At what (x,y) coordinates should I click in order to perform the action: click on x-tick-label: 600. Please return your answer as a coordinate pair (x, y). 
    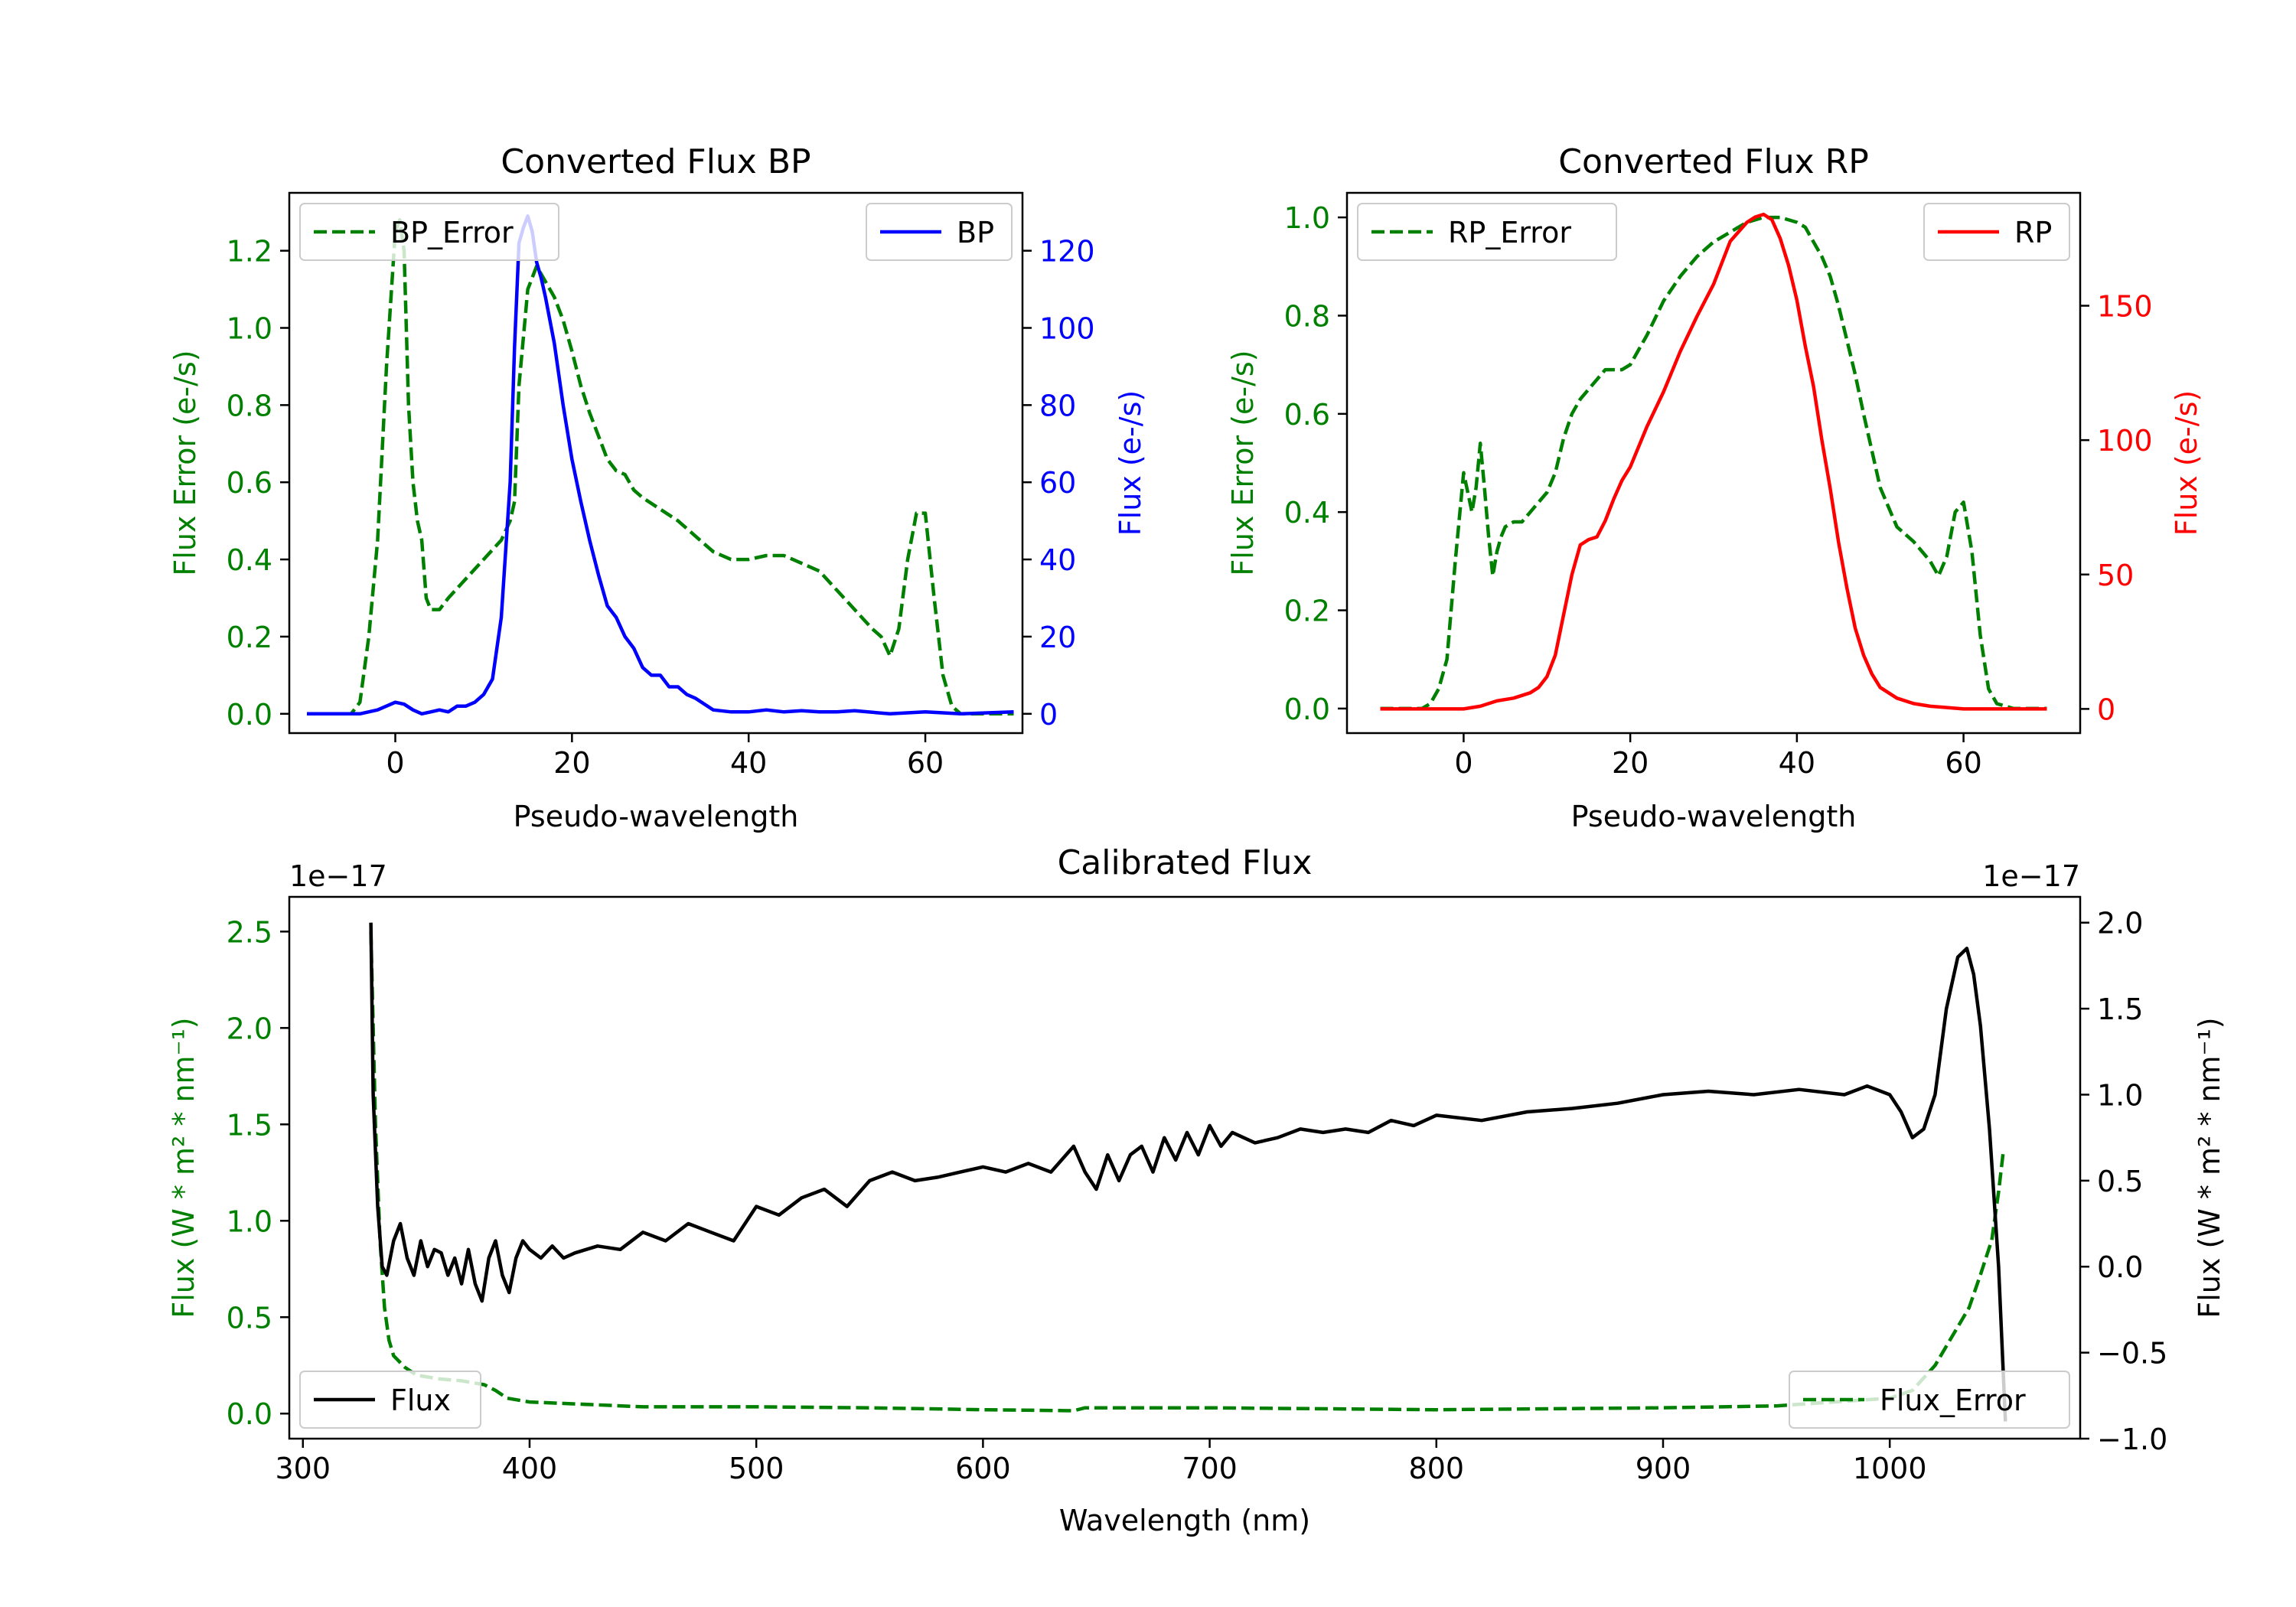
    Looking at the image, I should click on (983, 1468).